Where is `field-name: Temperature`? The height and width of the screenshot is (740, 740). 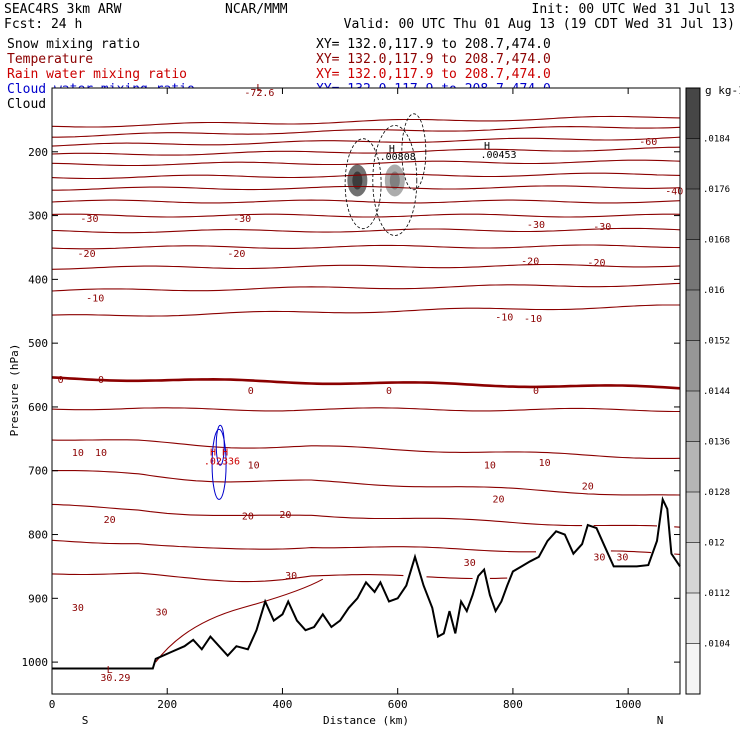
field-name: Temperature is located at coordinates (50, 59).